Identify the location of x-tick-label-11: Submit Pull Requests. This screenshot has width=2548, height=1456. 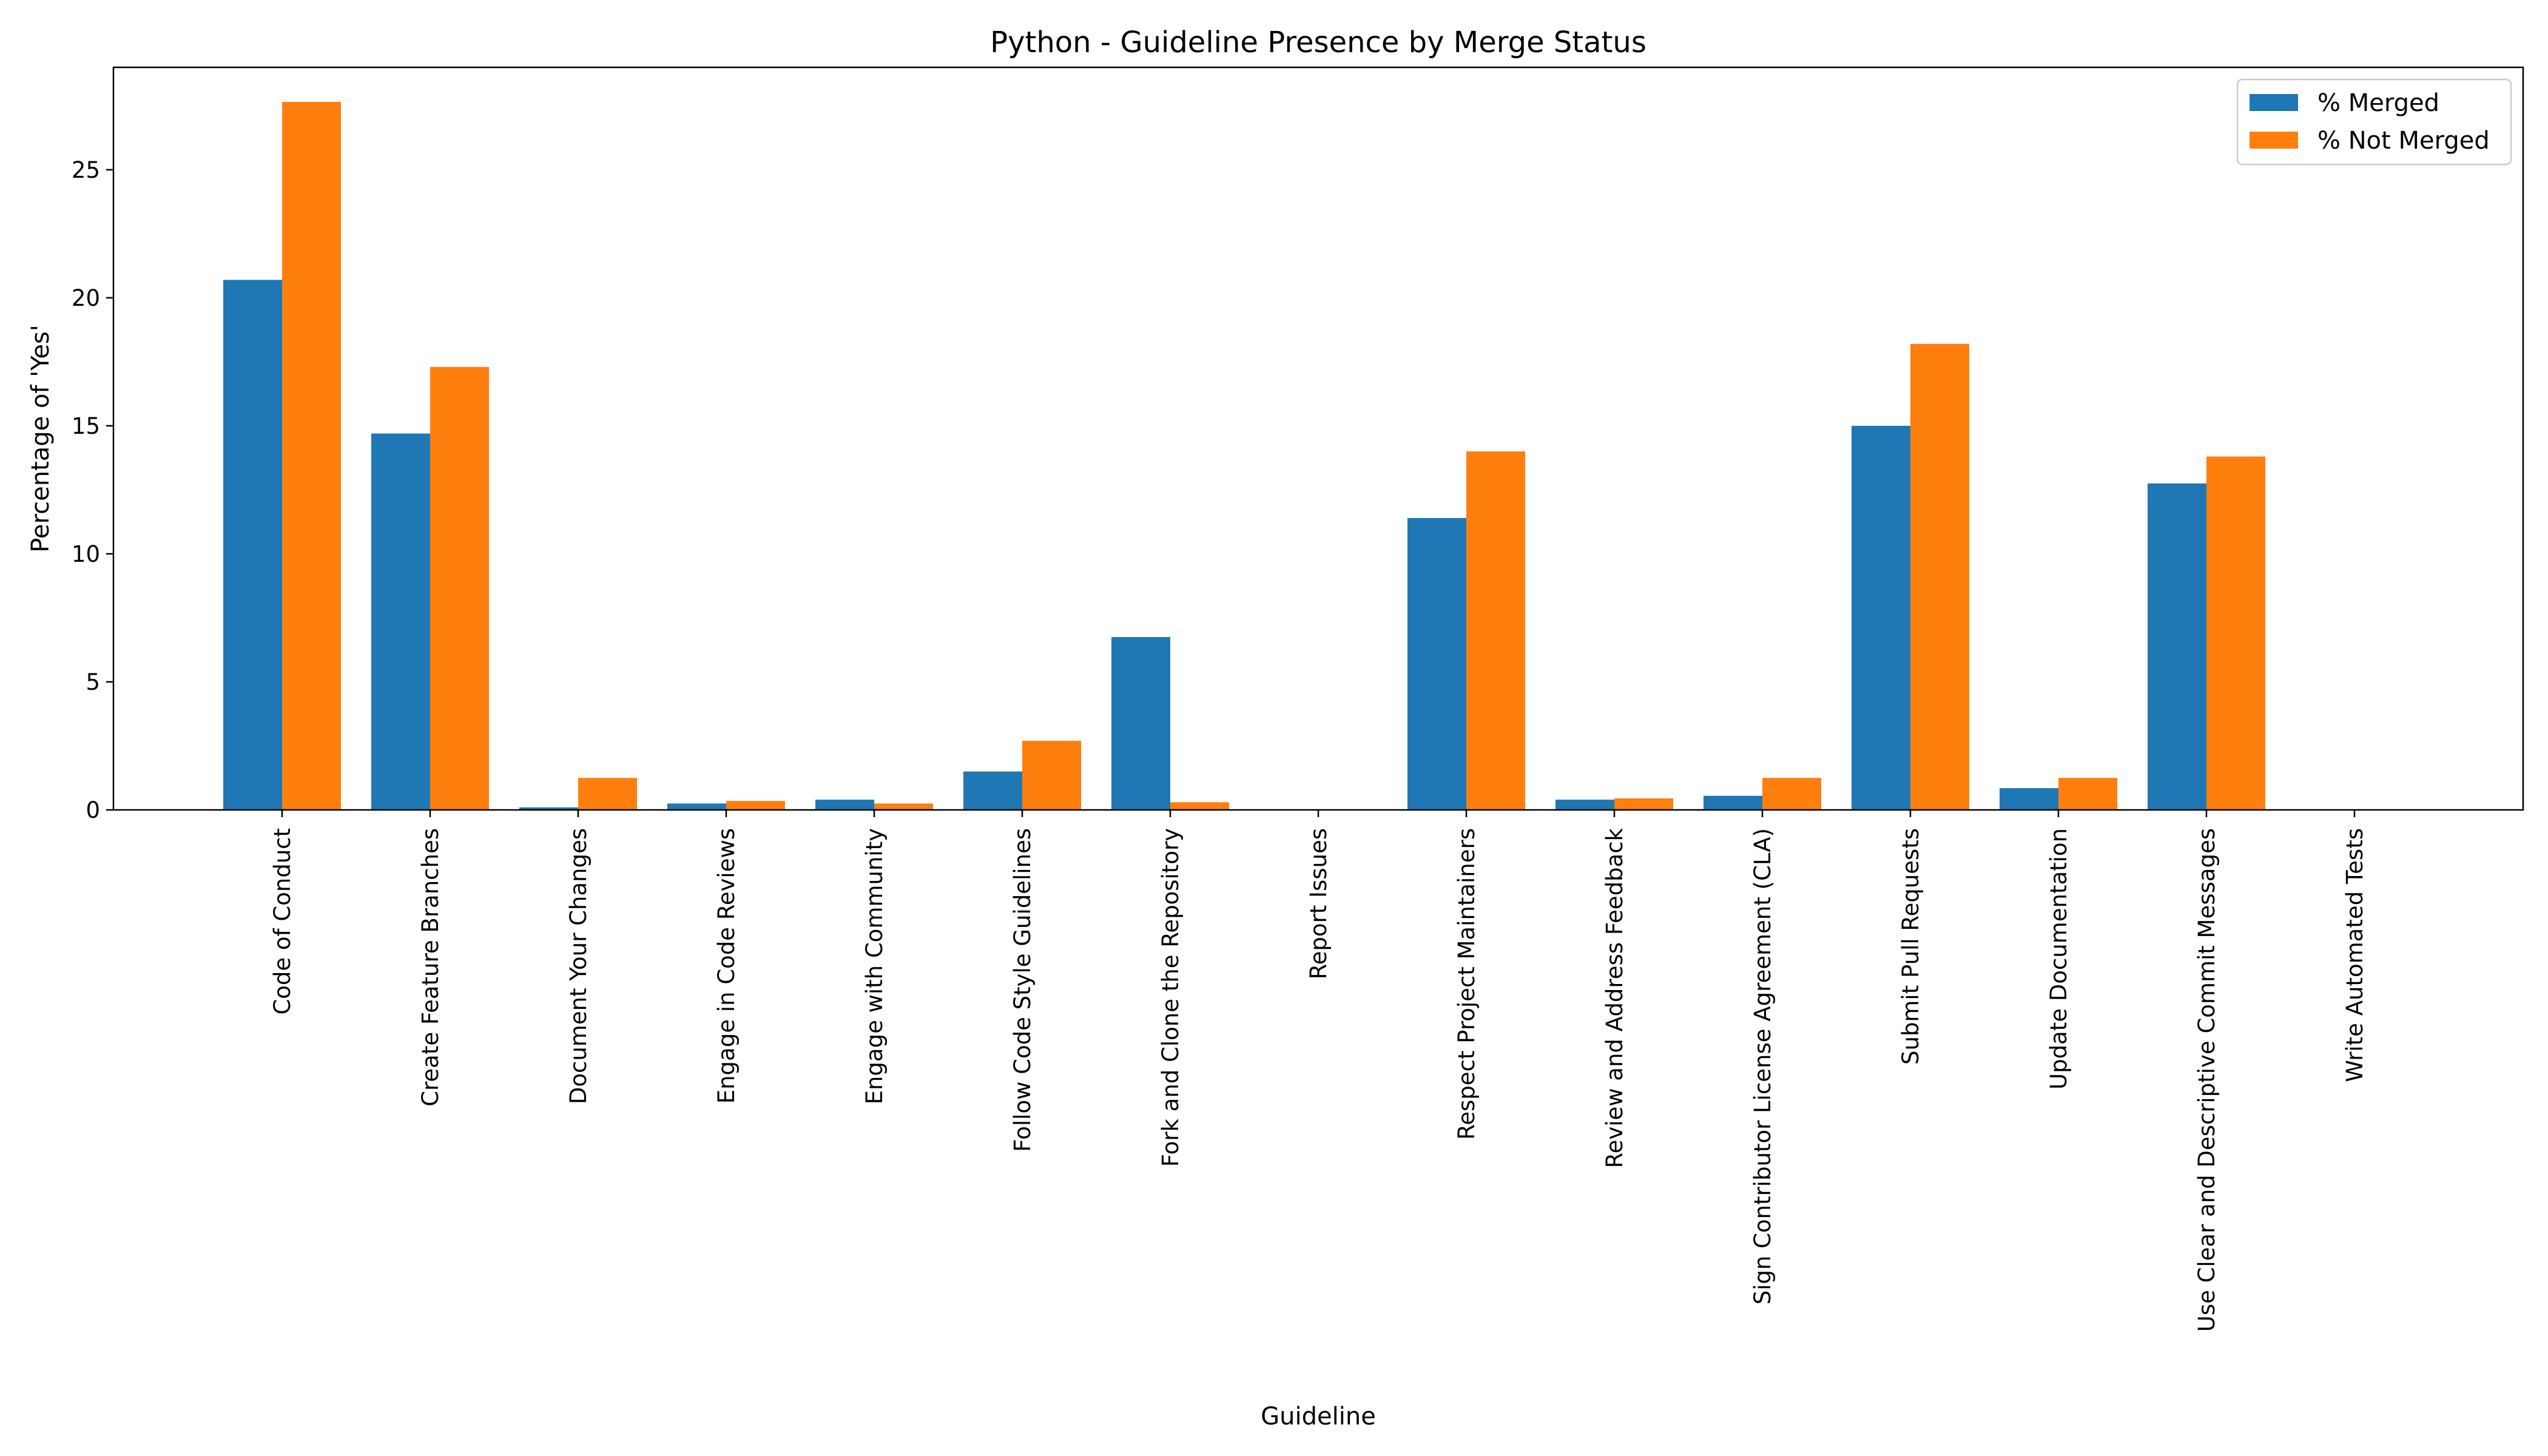
(1911, 946).